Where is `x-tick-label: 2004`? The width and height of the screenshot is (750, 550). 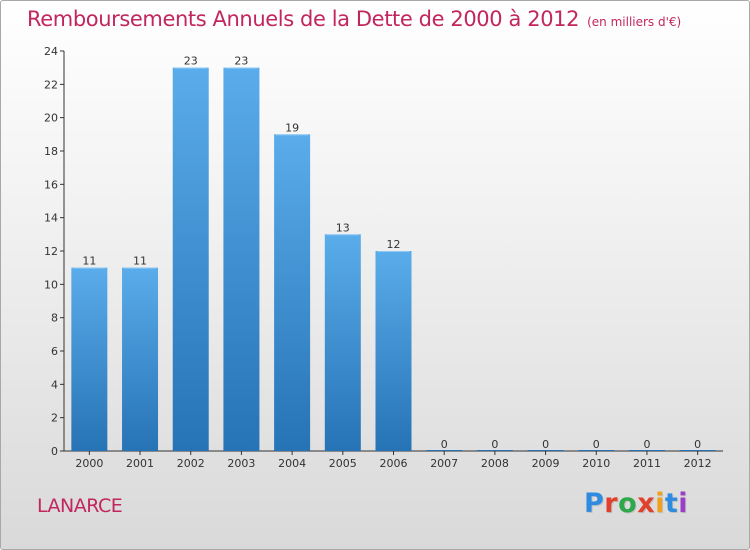
x-tick-label: 2004 is located at coordinates (292, 463).